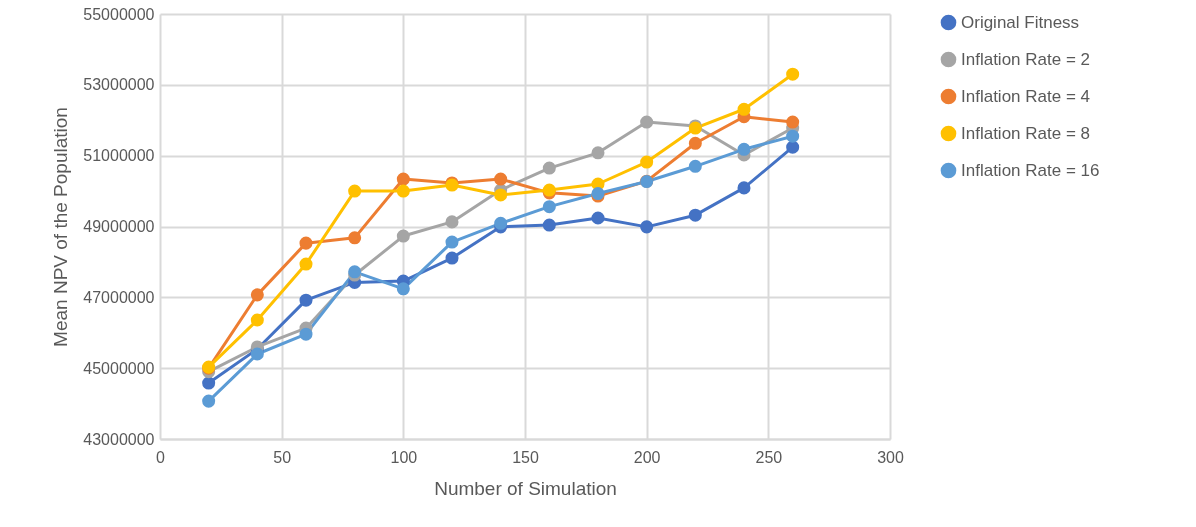  Describe the element at coordinates (119, 85) in the screenshot. I see `y-tick-label: 53000000` at that location.